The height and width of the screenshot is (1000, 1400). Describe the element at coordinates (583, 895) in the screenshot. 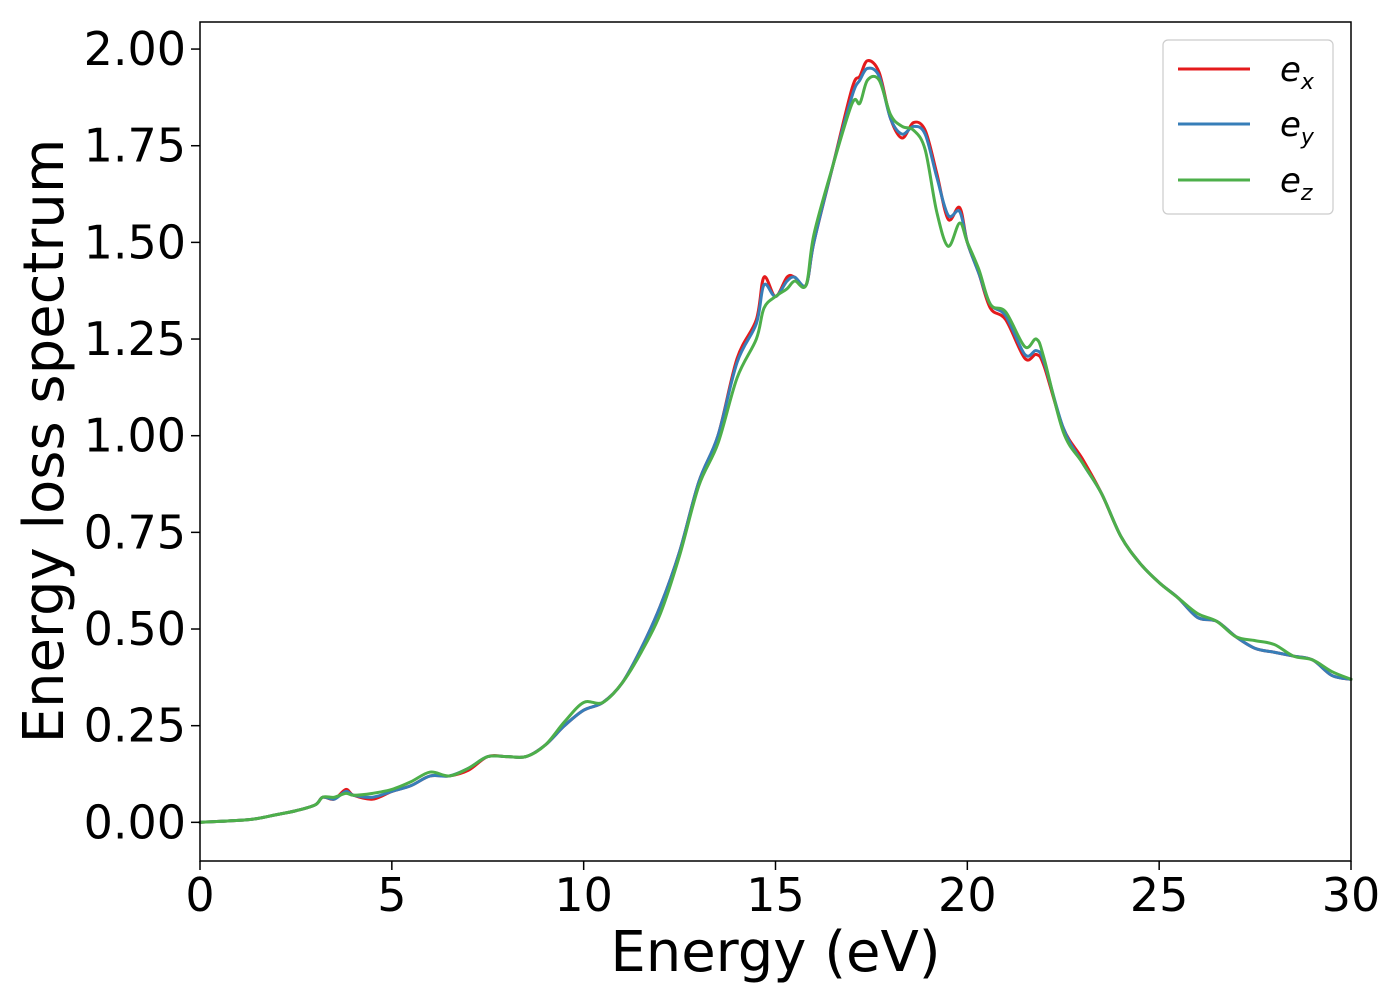

I see `x-tick-label: 10` at that location.